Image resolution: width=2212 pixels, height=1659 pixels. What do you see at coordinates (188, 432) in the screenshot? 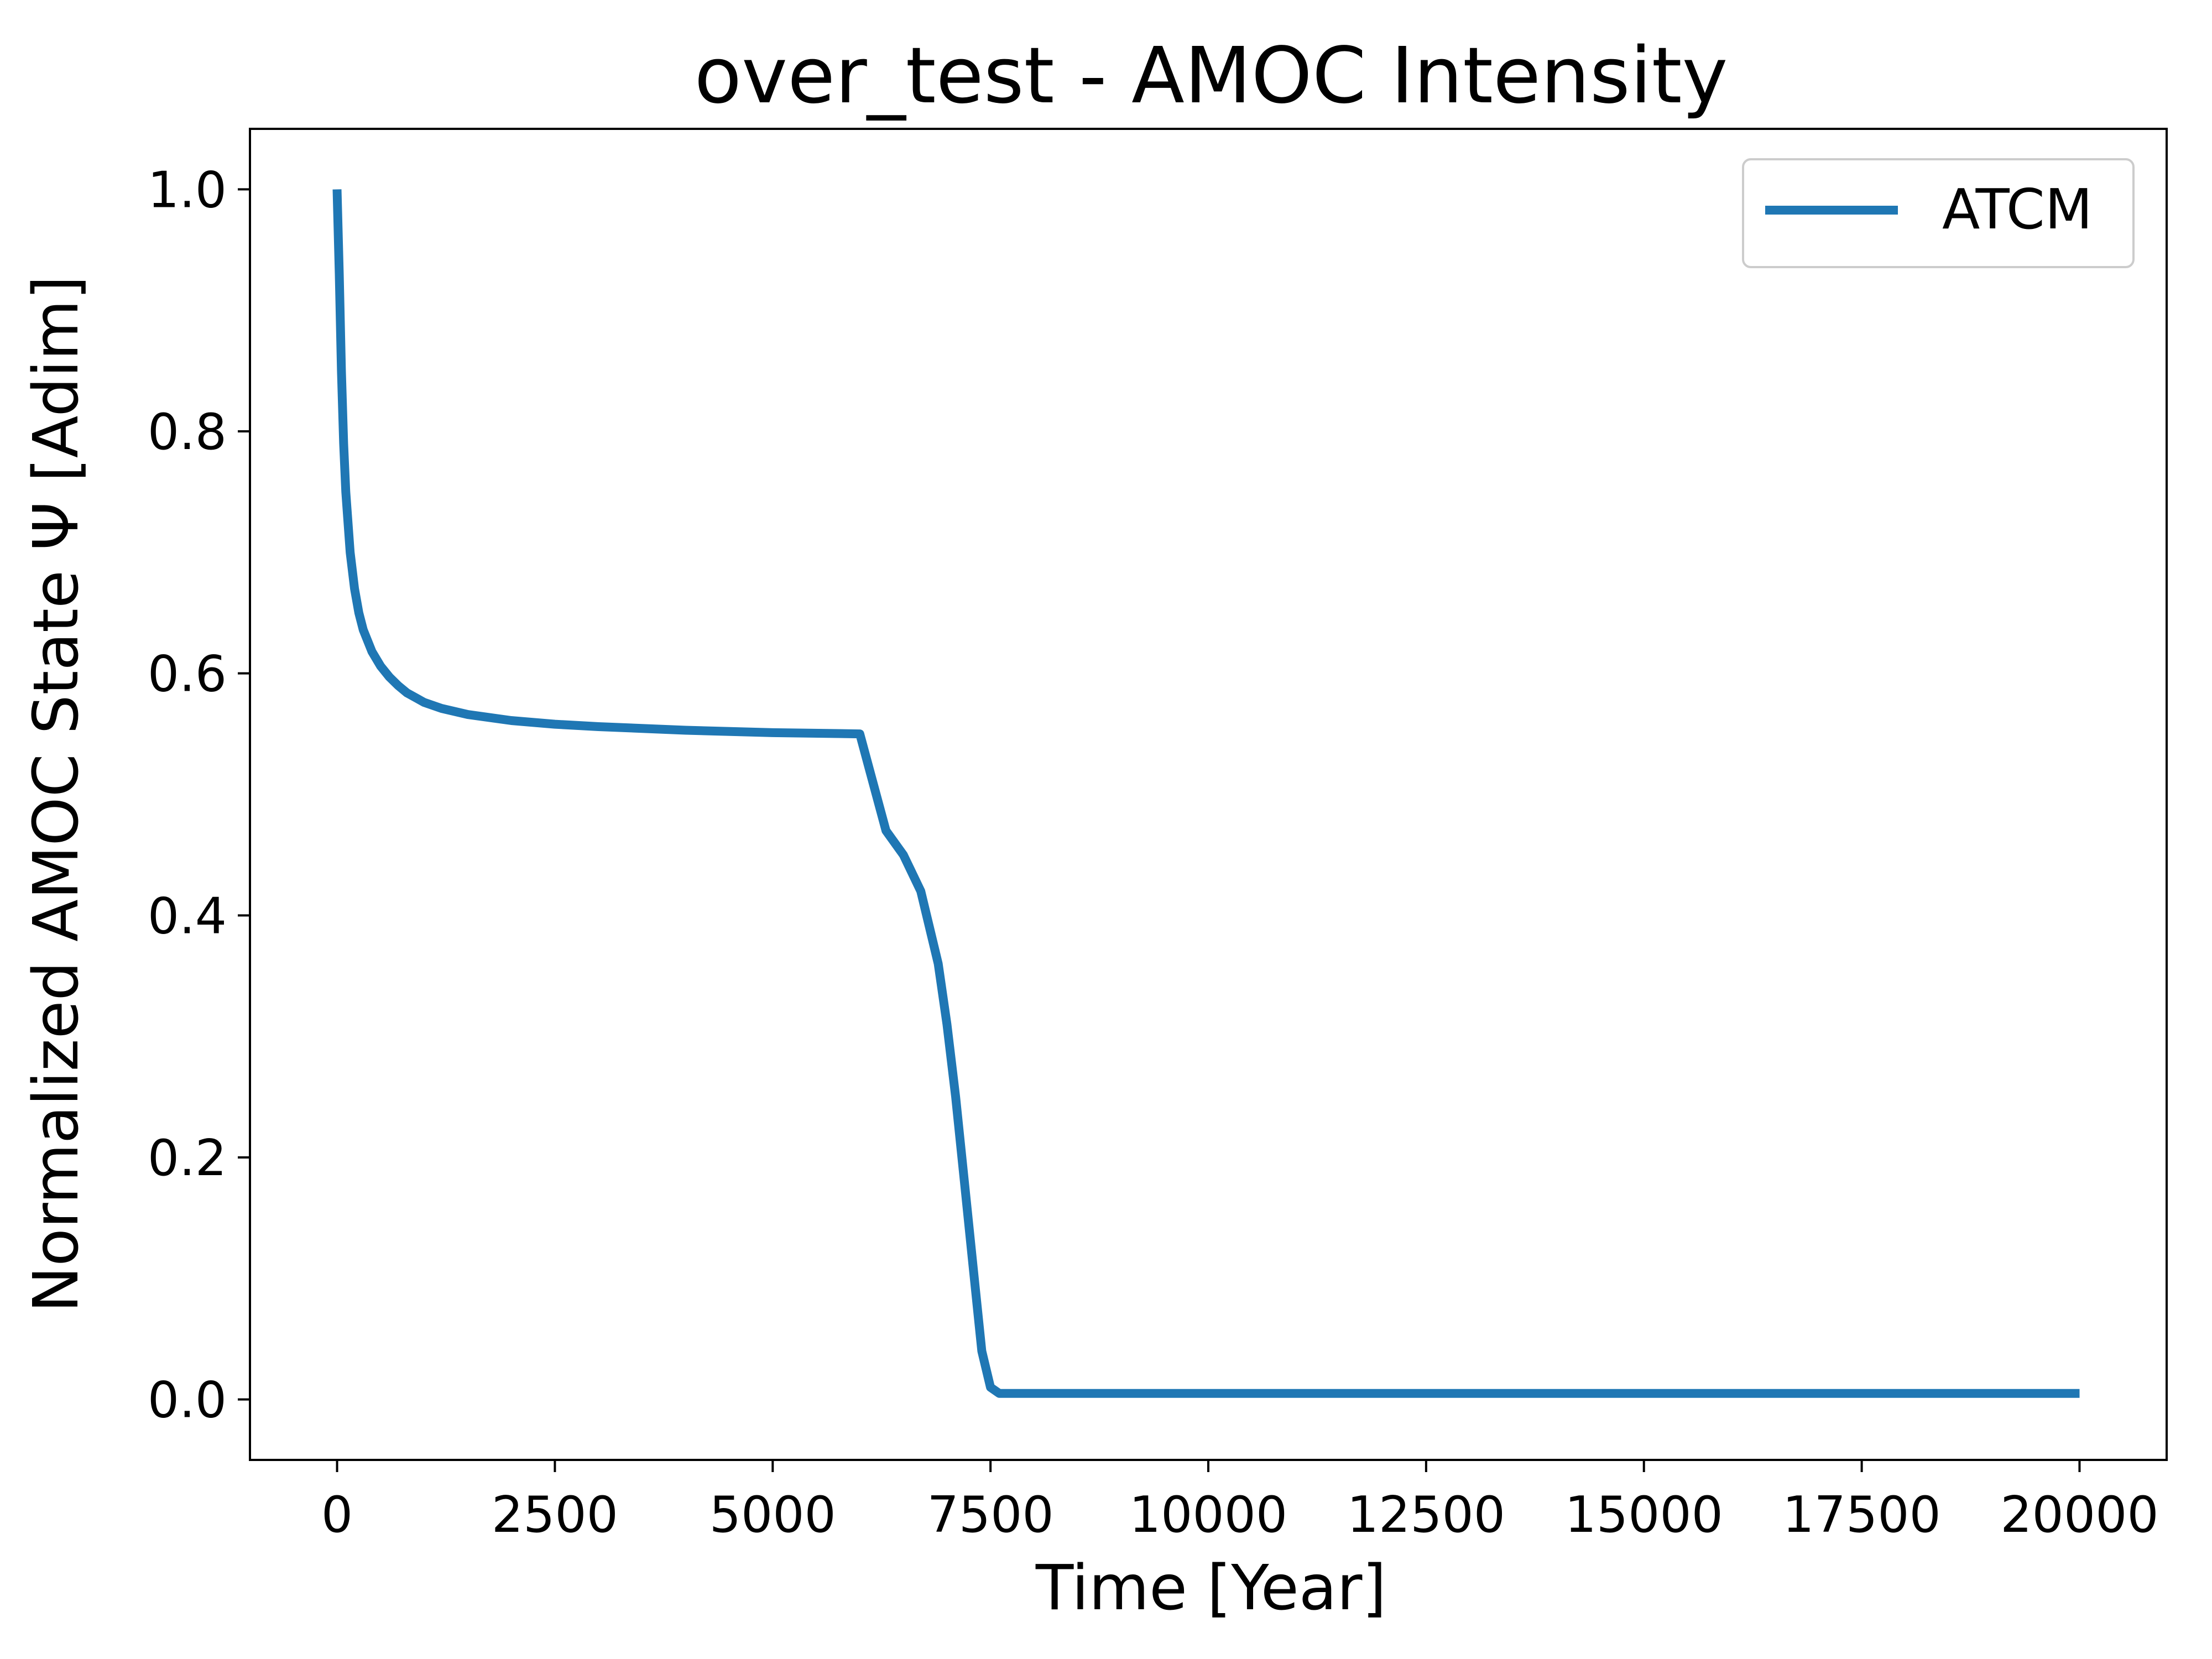
I see `y-tick-label: 0.8` at bounding box center [188, 432].